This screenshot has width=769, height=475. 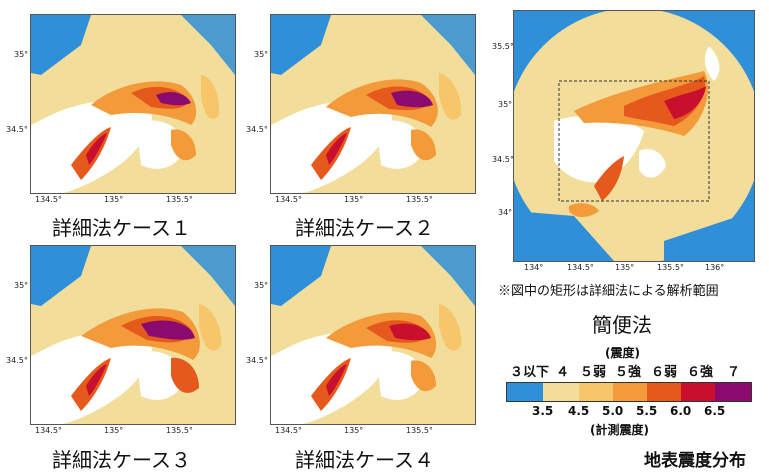 I want to click on x-tick-134: 134°, so click(x=534, y=267).